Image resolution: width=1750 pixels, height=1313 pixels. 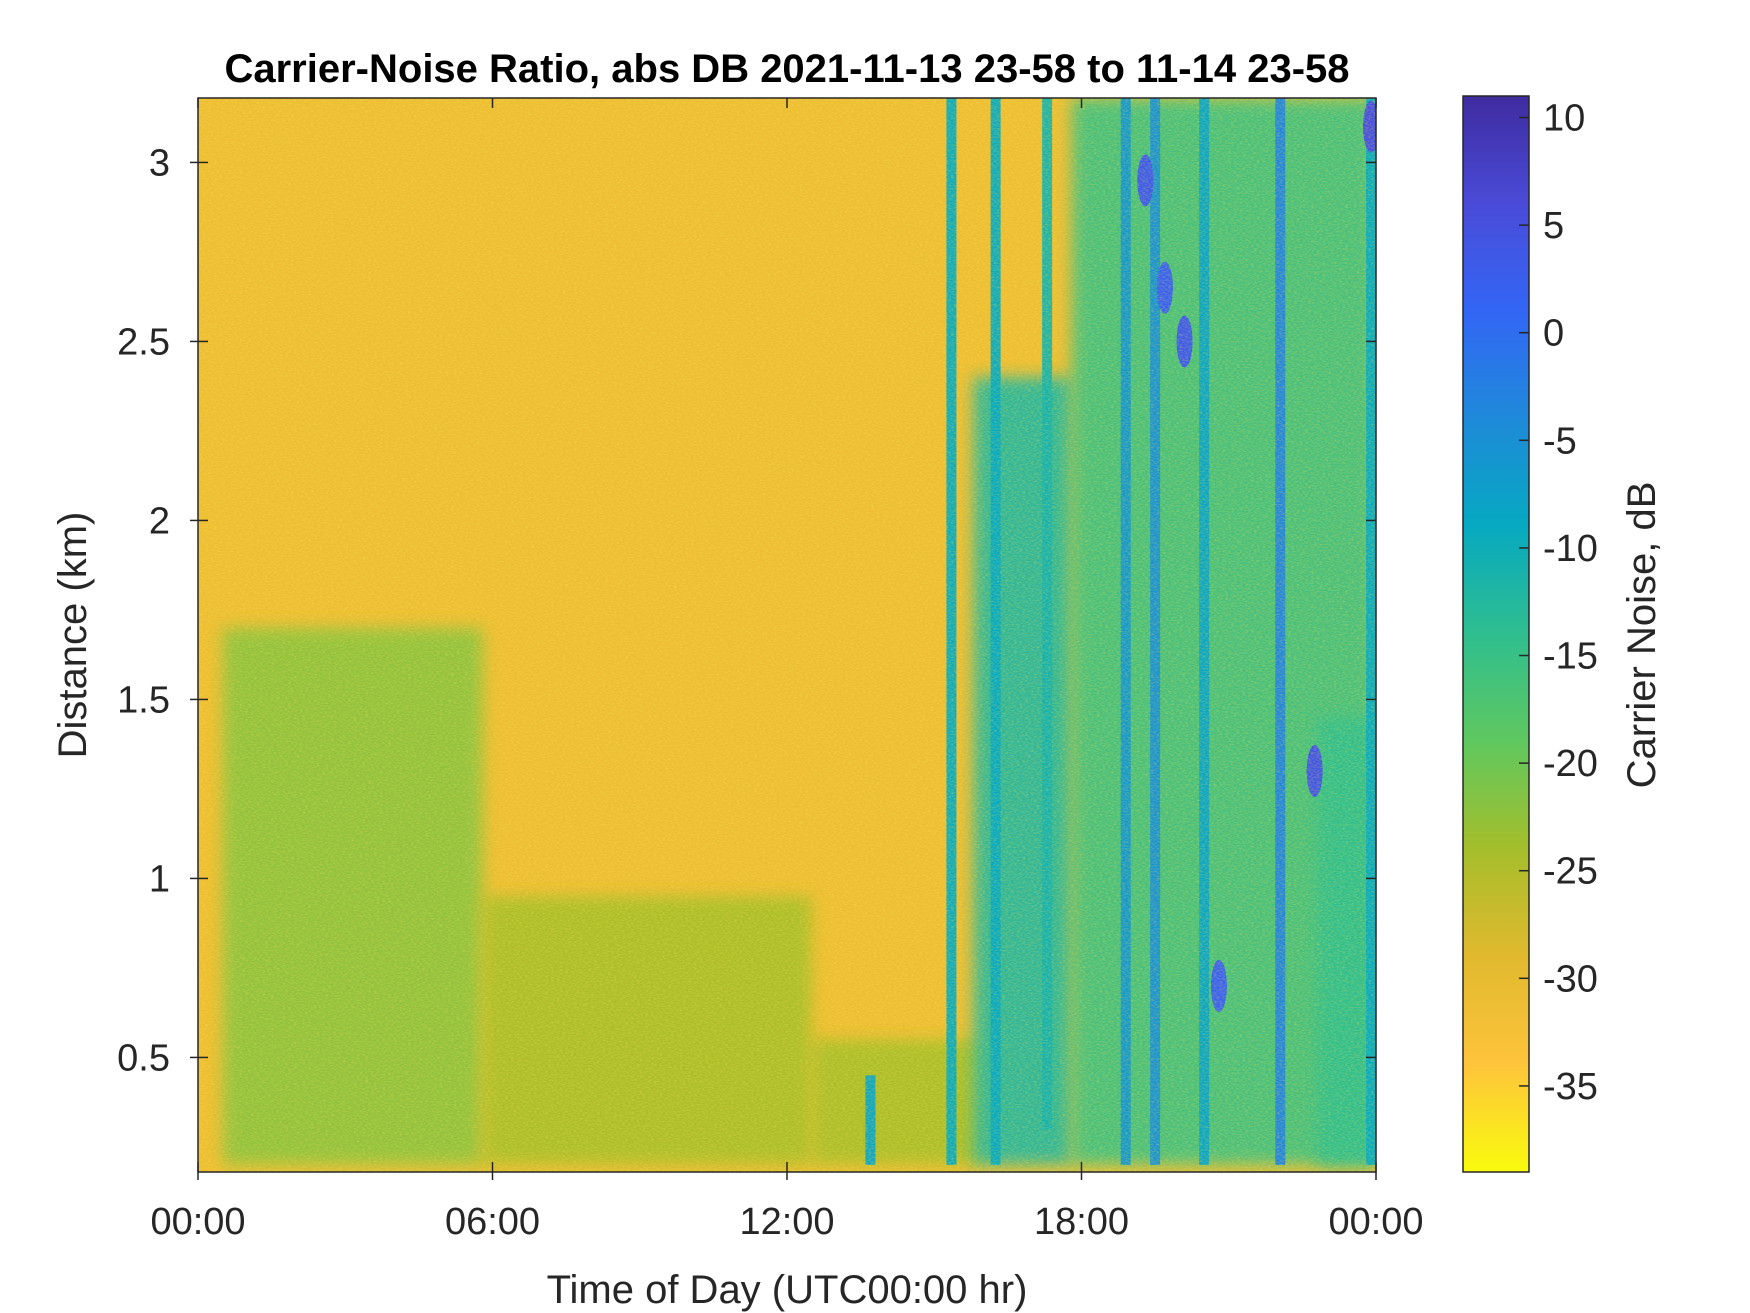 What do you see at coordinates (1570, 657) in the screenshot?
I see `colorbar-tick-label: -15` at bounding box center [1570, 657].